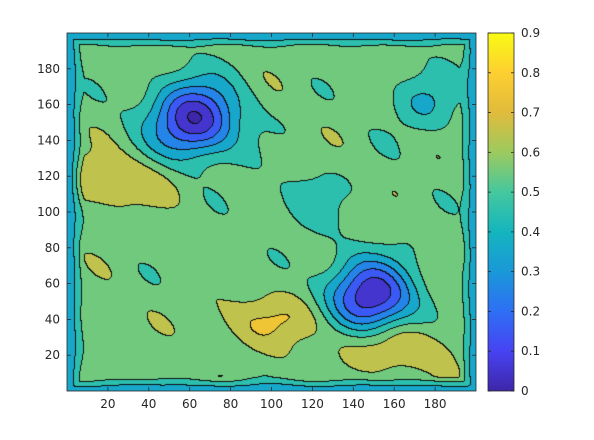  Describe the element at coordinates (230, 404) in the screenshot. I see `x-tick-label: 80` at that location.